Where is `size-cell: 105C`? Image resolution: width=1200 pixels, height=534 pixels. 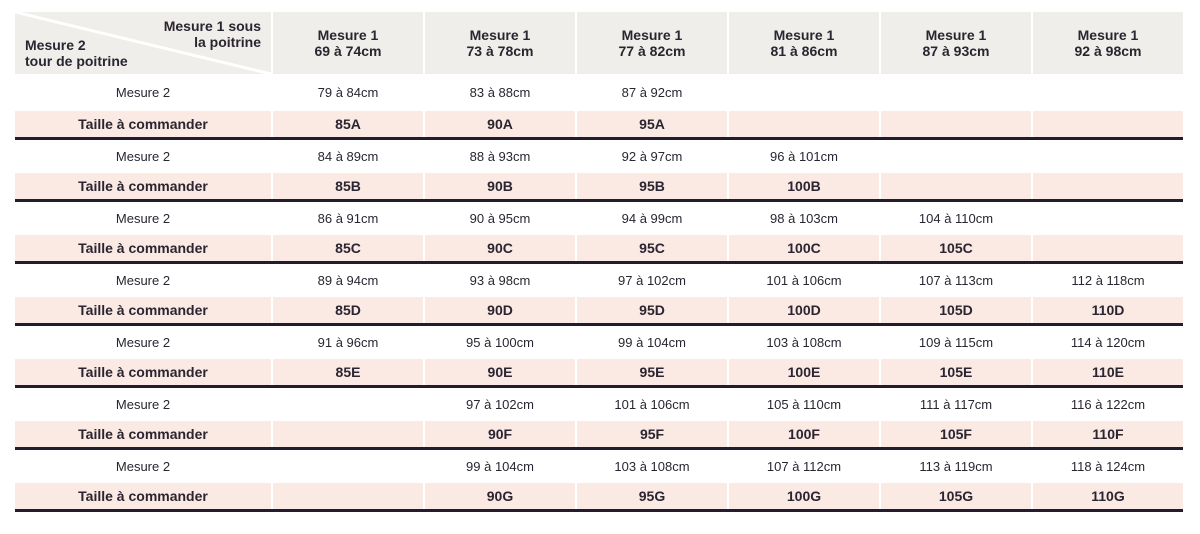 size-cell: 105C is located at coordinates (956, 248).